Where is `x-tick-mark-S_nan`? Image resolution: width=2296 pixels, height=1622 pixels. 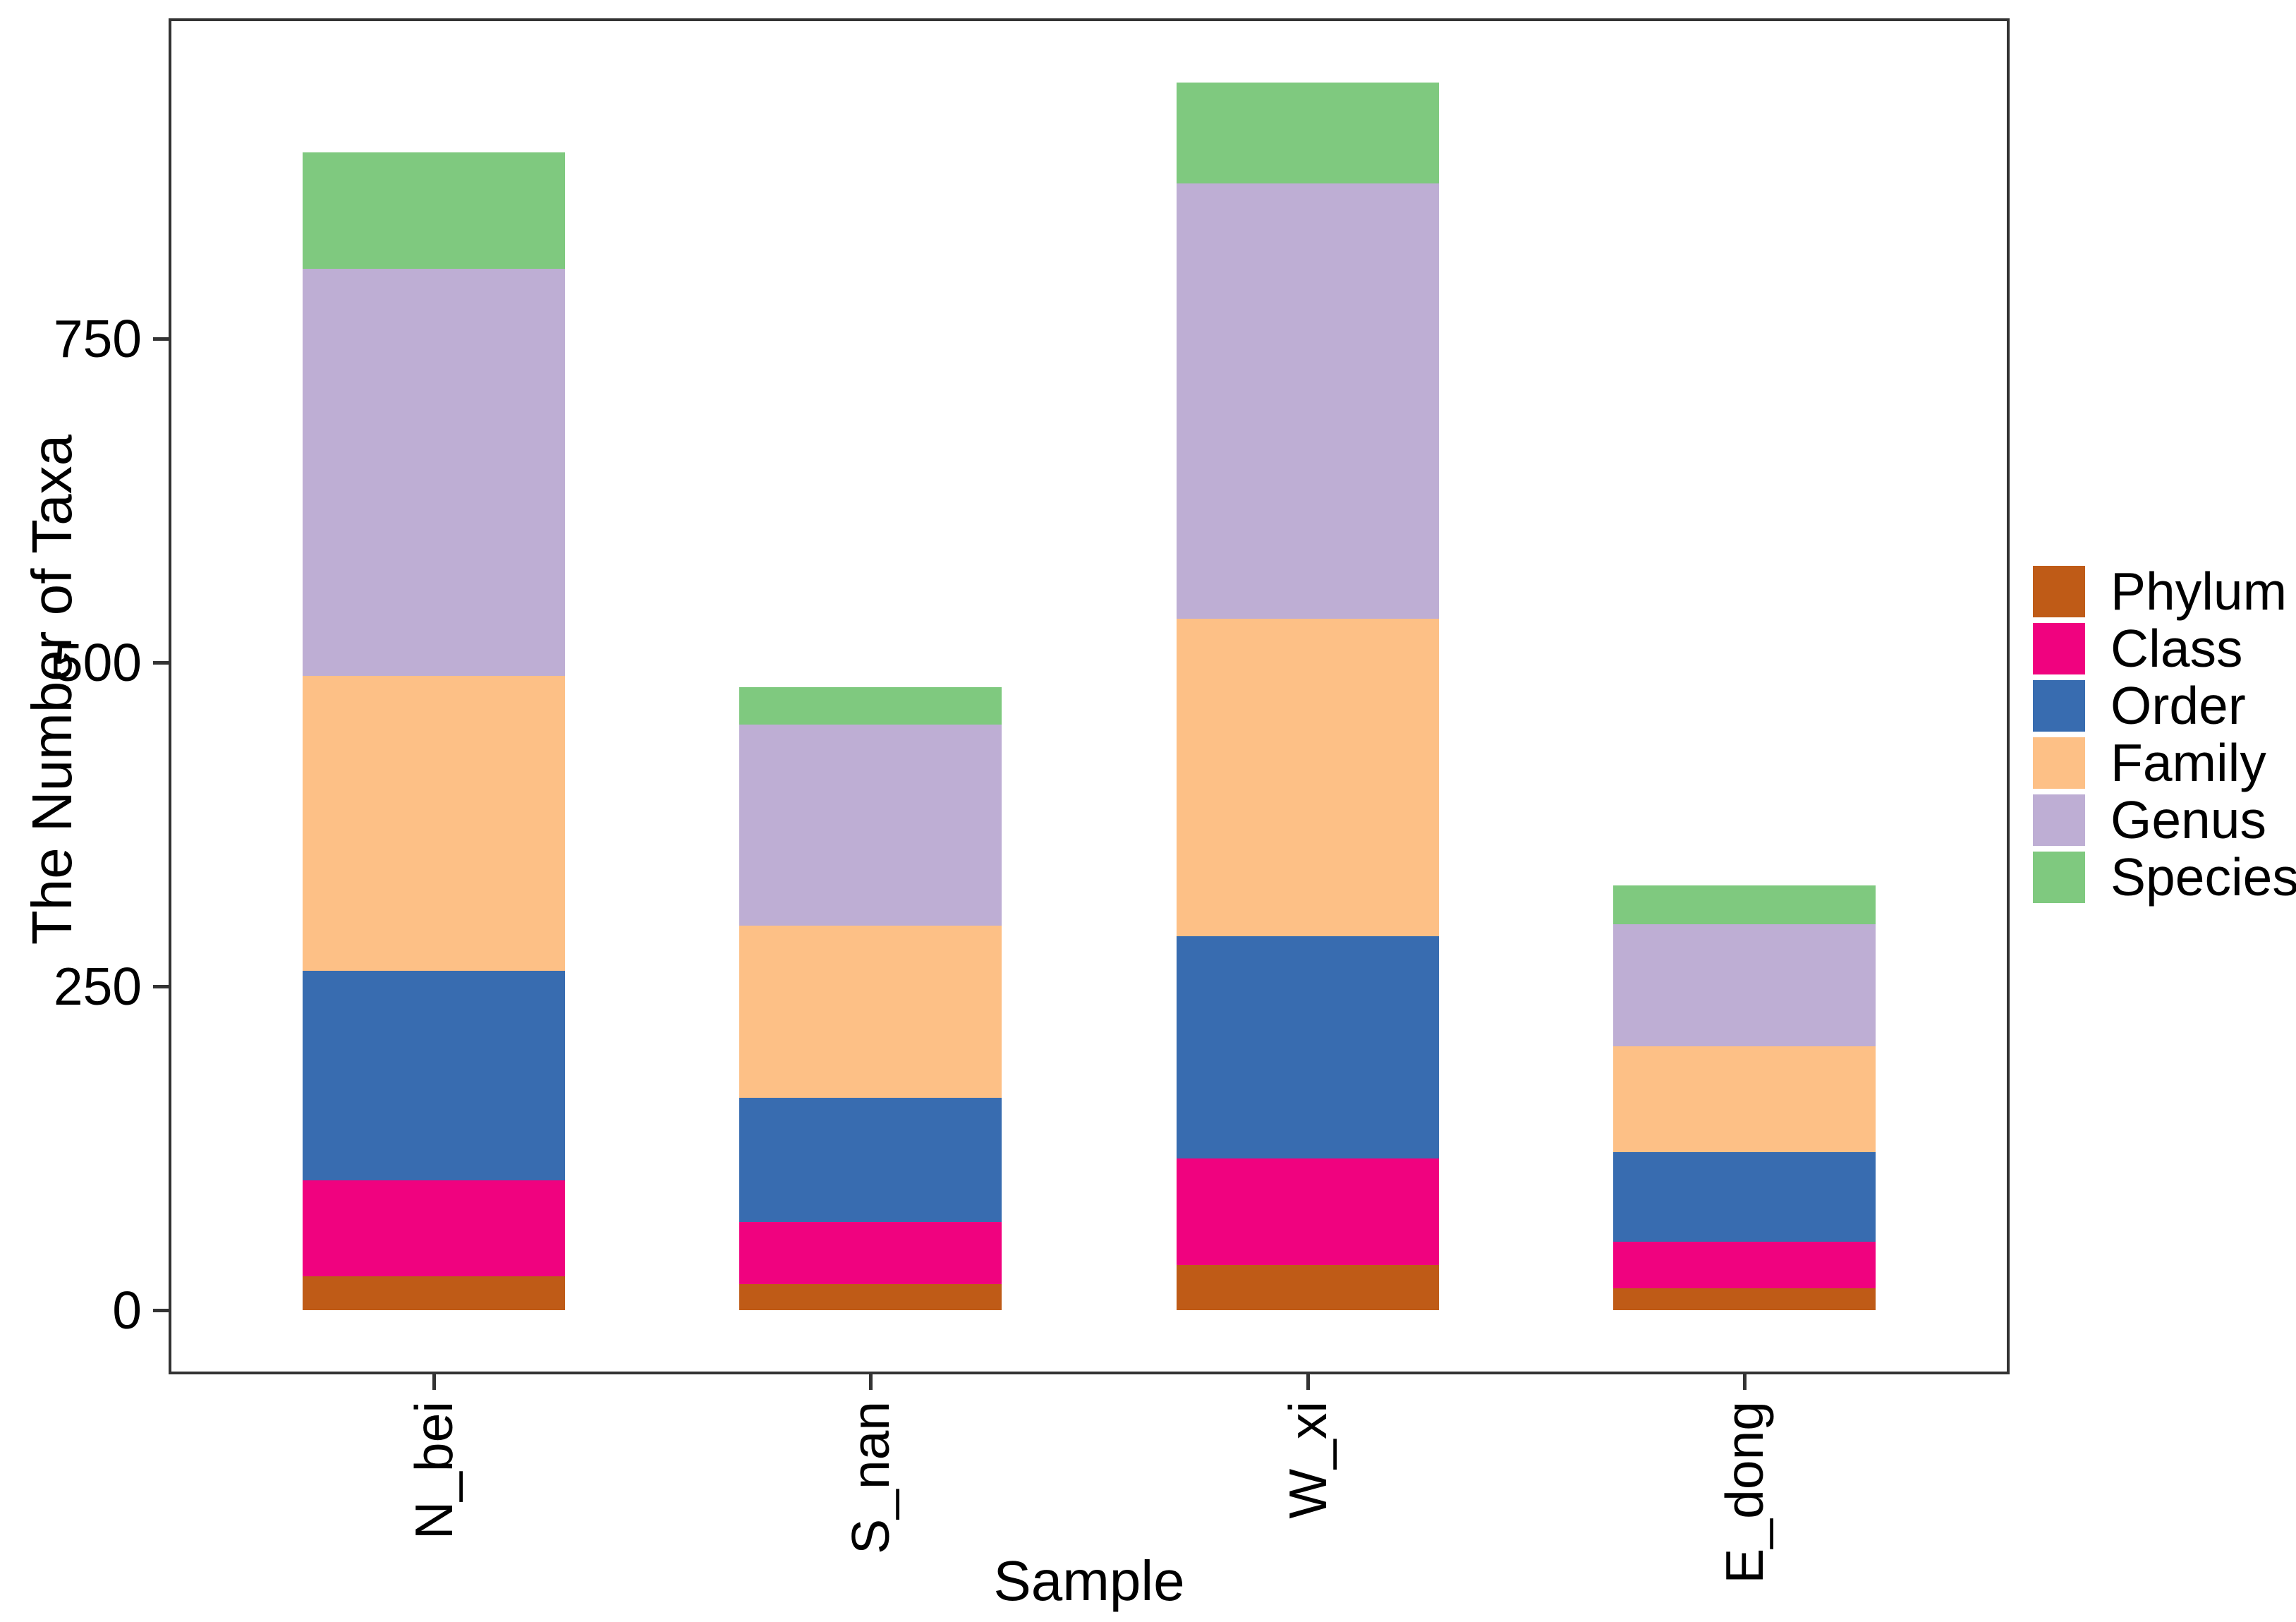
x-tick-mark-S_nan is located at coordinates (871, 1381).